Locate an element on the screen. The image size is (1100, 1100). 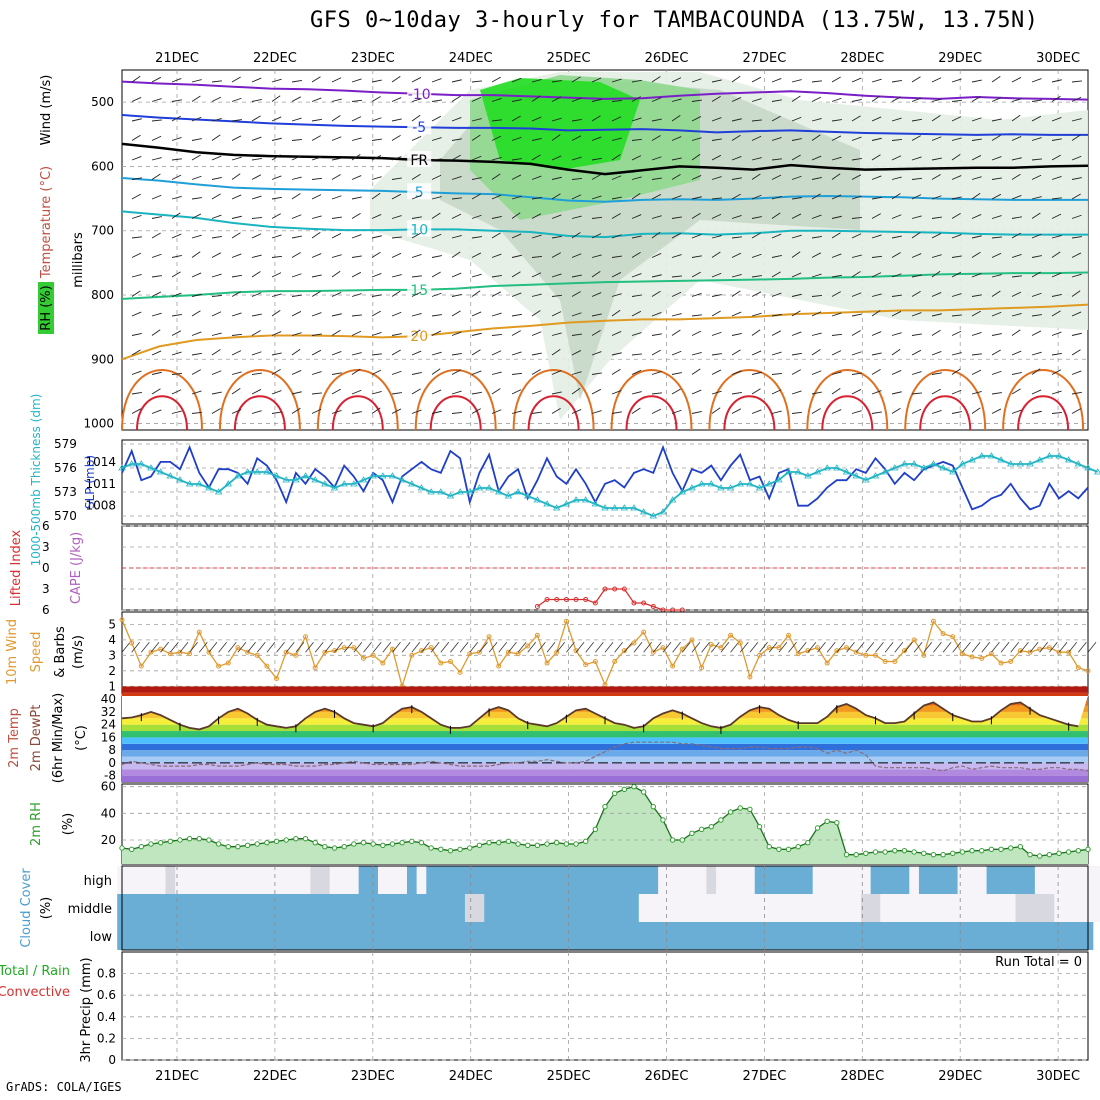
li-tick-label: 0 is located at coordinates (46, 568).